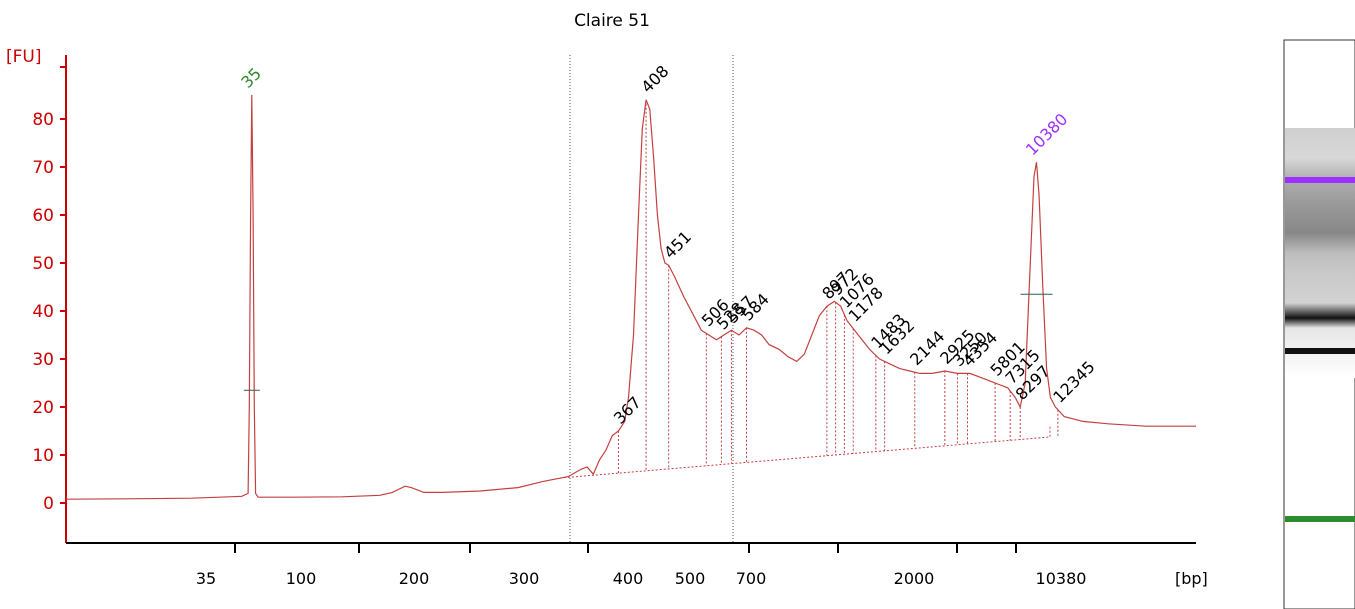  What do you see at coordinates (43, 168) in the screenshot?
I see `y-tick-label: 70` at bounding box center [43, 168].